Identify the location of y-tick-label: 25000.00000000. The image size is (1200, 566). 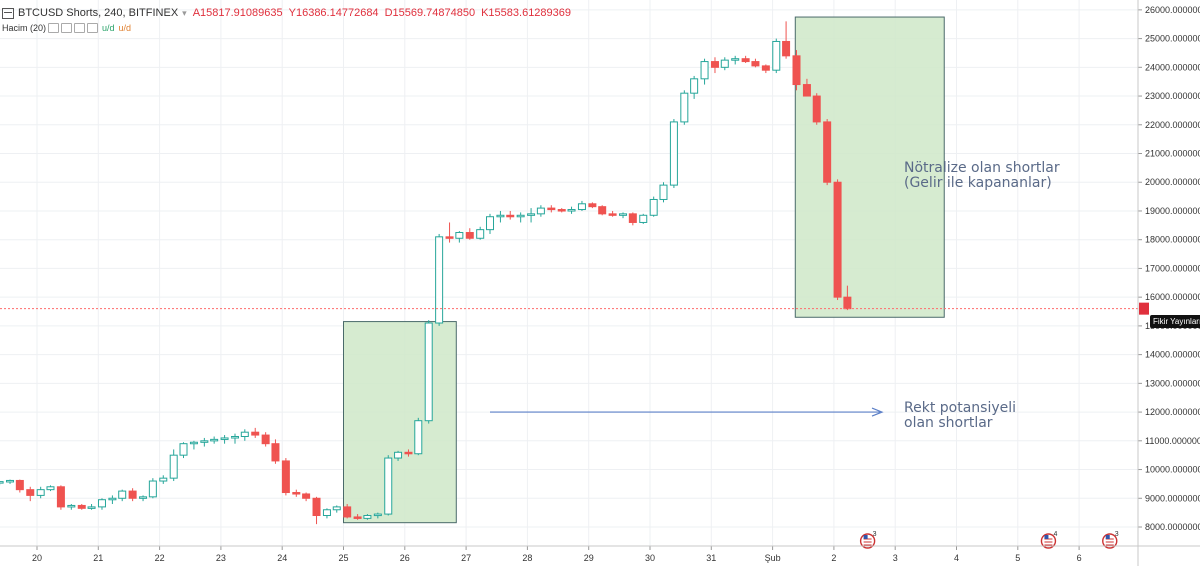
(1172, 39).